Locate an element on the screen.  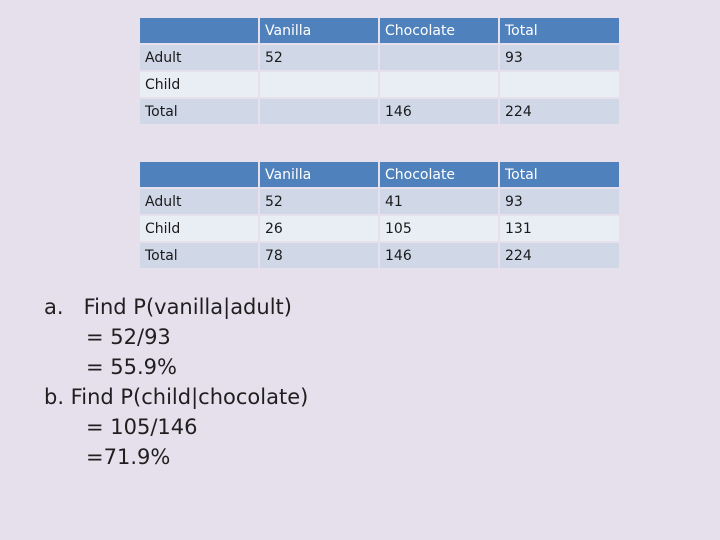
table-row: Child is located at coordinates (379, 84).